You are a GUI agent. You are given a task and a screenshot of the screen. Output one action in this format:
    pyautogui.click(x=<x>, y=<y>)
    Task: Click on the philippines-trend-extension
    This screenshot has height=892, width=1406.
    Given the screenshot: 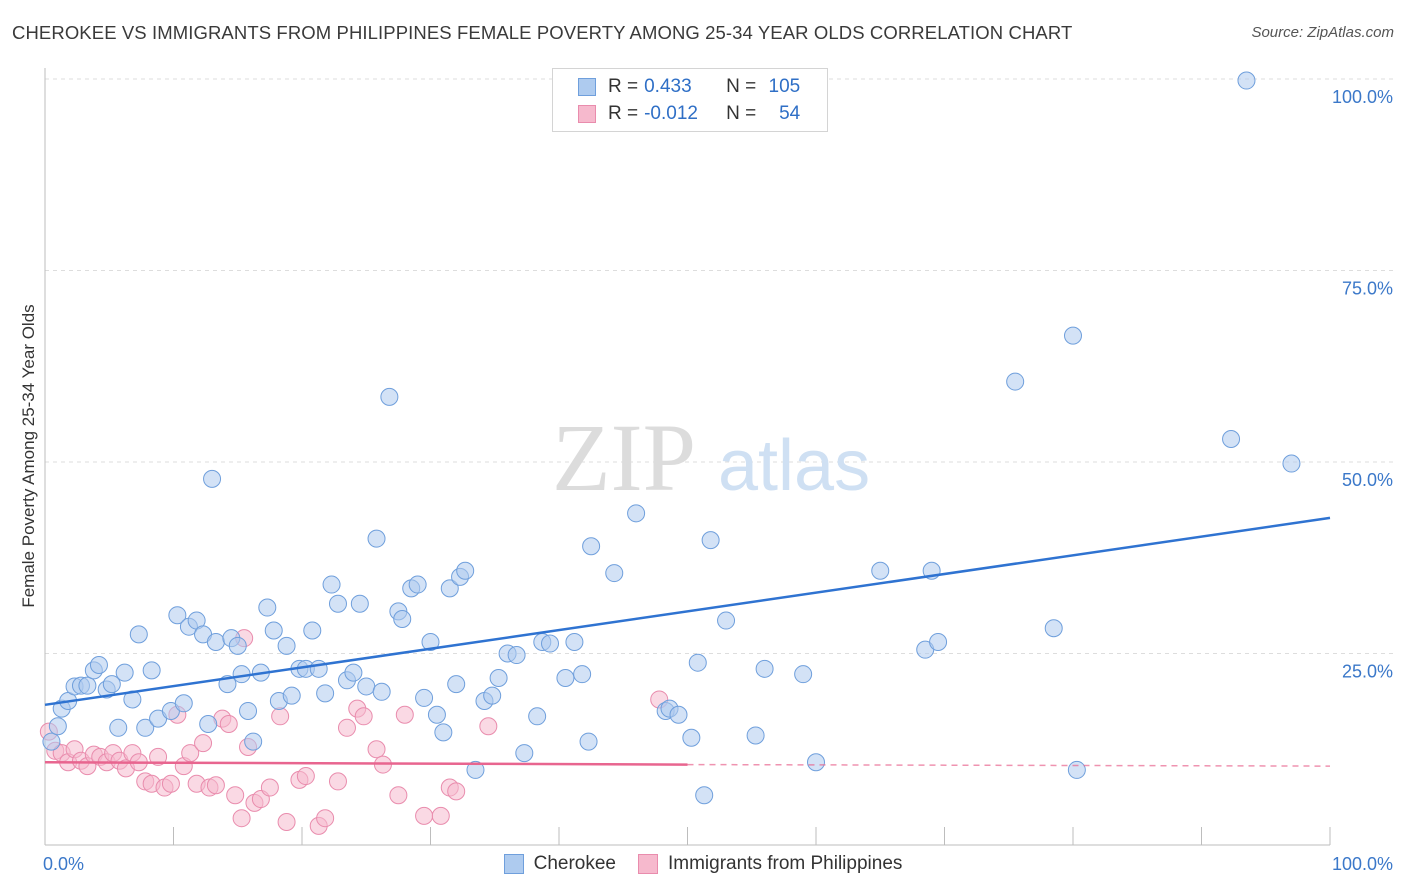 What is the action you would take?
    pyautogui.click(x=1009, y=765)
    